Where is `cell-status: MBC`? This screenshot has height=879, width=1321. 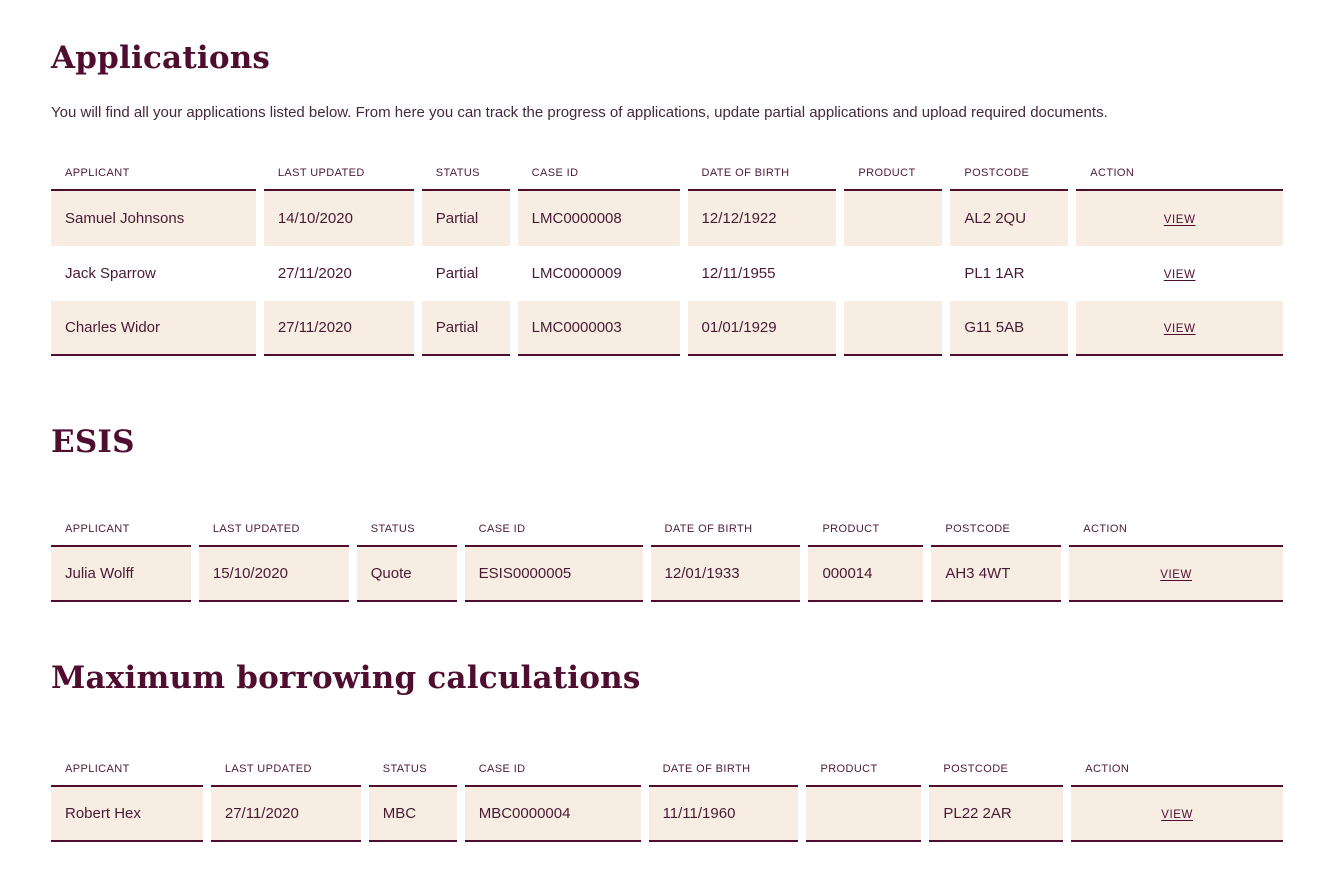 cell-status: MBC is located at coordinates (412, 815).